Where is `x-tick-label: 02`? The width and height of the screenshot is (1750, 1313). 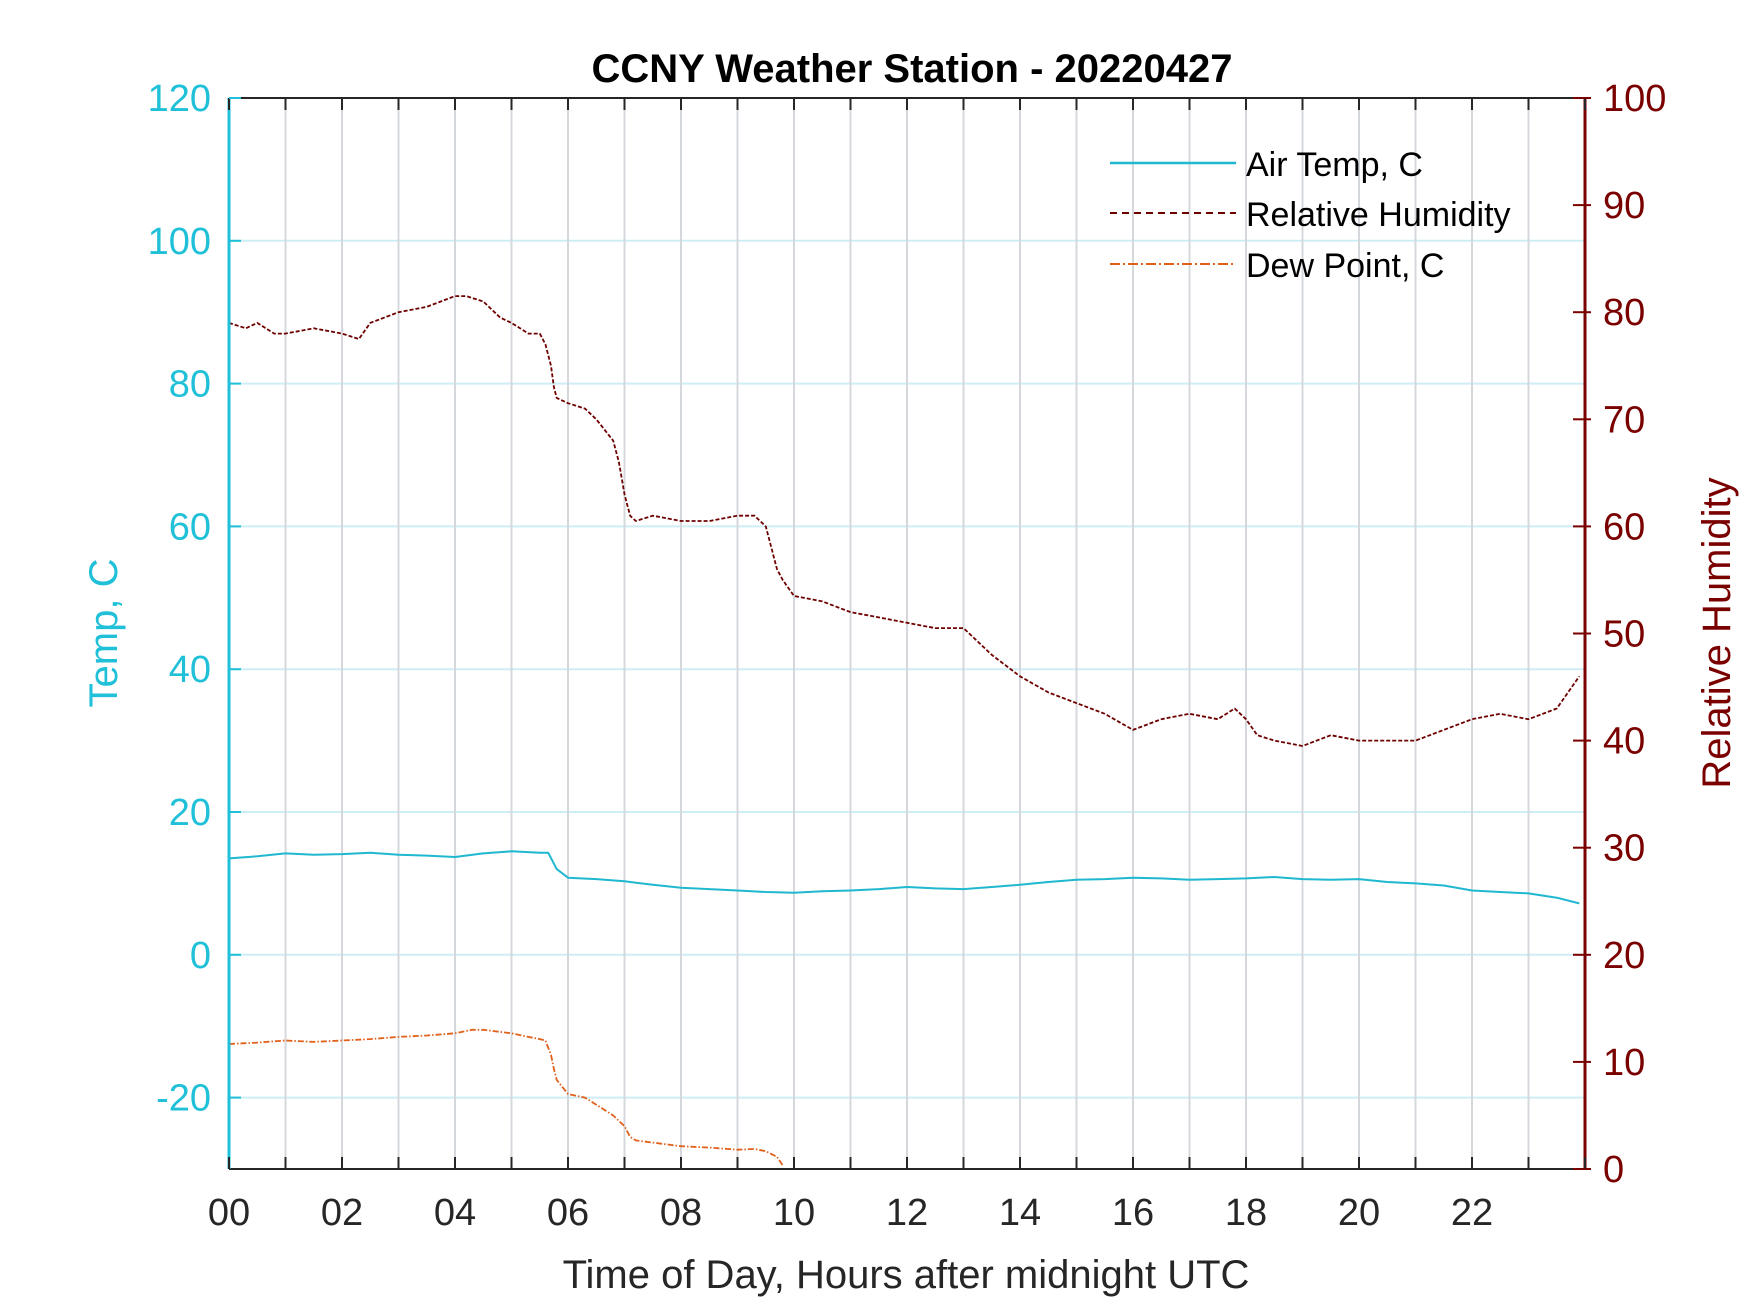
x-tick-label: 02 is located at coordinates (342, 1213).